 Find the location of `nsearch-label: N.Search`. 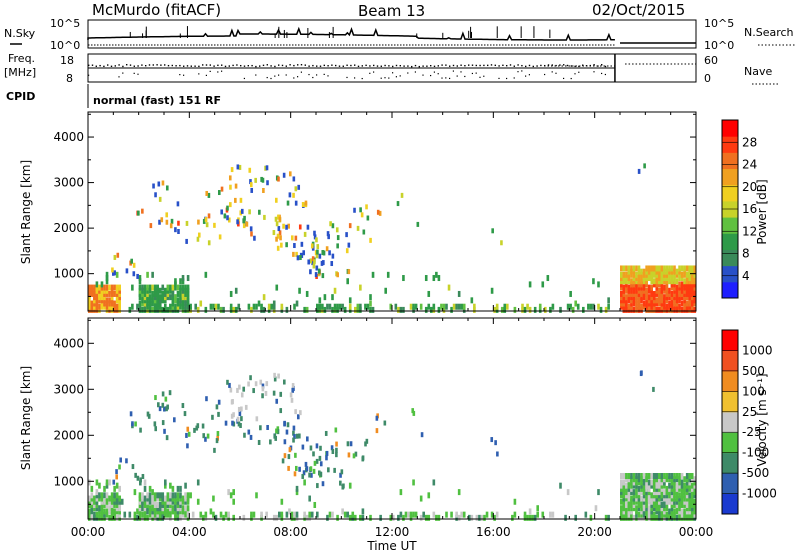

nsearch-label: N.Search is located at coordinates (769, 32).